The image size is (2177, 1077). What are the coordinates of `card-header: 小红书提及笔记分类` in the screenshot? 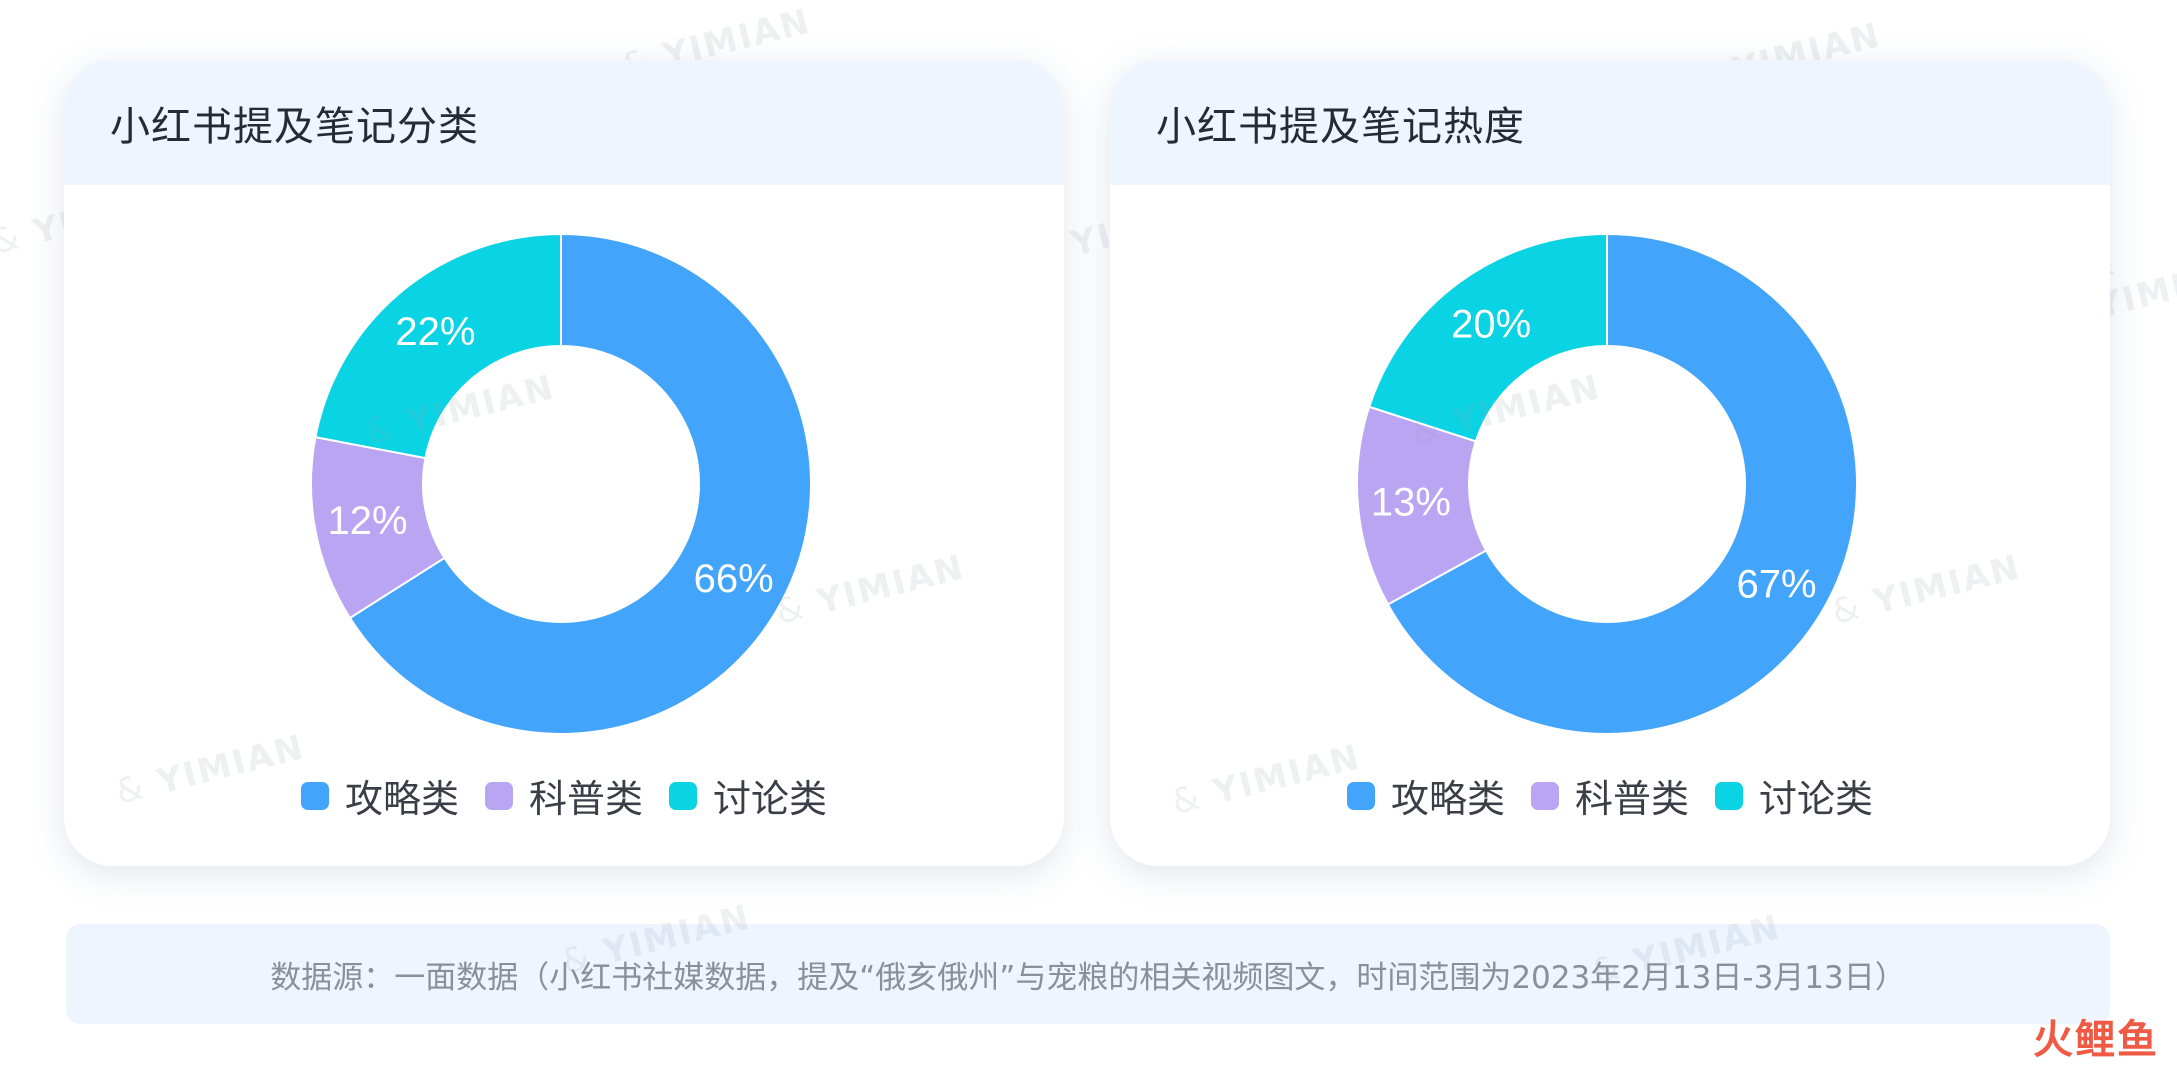 It's located at (564, 122).